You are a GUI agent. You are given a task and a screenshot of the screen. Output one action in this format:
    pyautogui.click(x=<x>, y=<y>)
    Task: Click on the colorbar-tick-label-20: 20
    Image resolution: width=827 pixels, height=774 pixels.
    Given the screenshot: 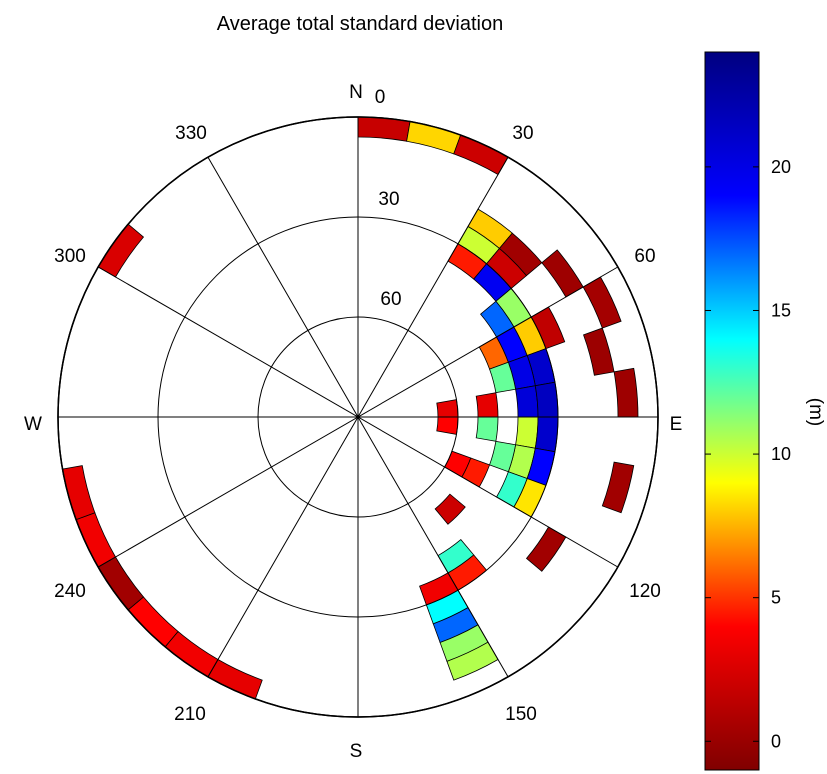 What is the action you would take?
    pyautogui.click(x=781, y=167)
    